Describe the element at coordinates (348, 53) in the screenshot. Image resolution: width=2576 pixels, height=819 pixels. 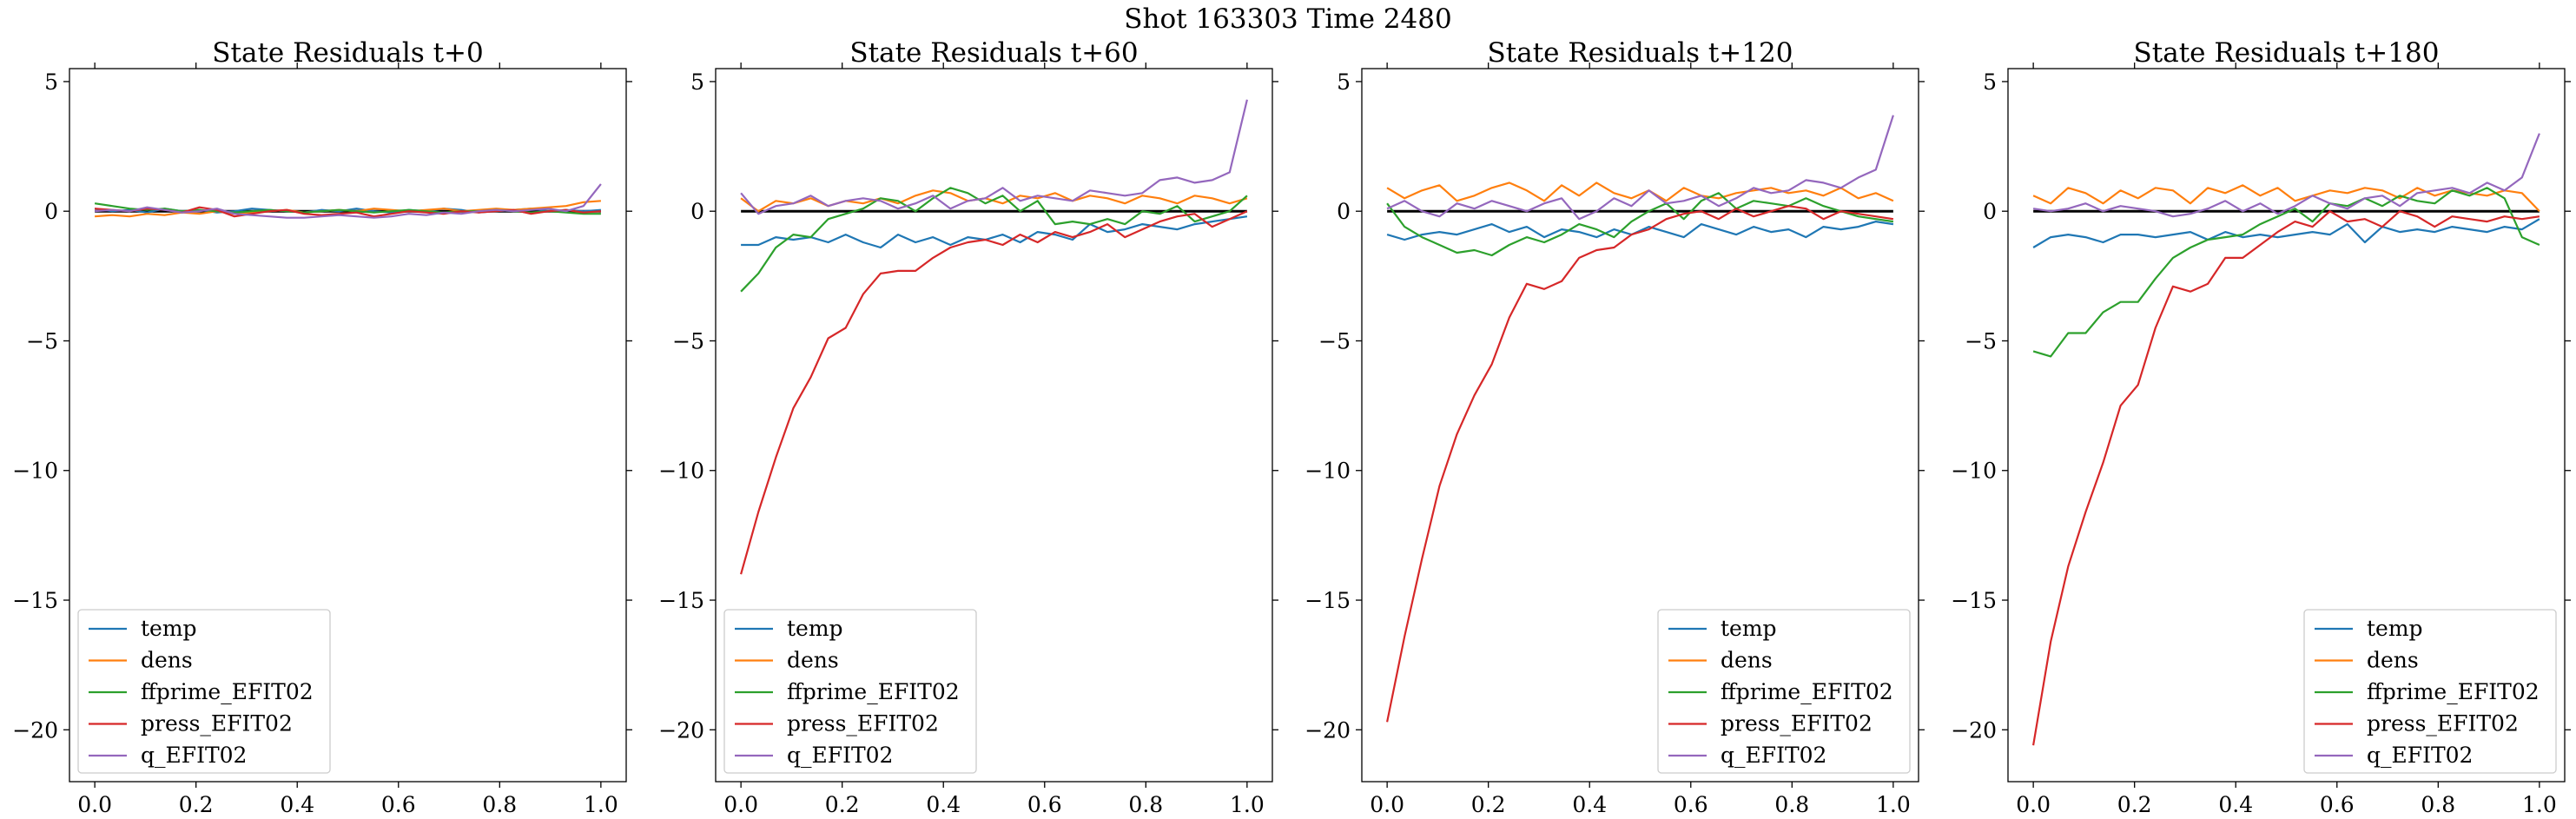
I see `chart-title: State Residuals t+0` at that location.